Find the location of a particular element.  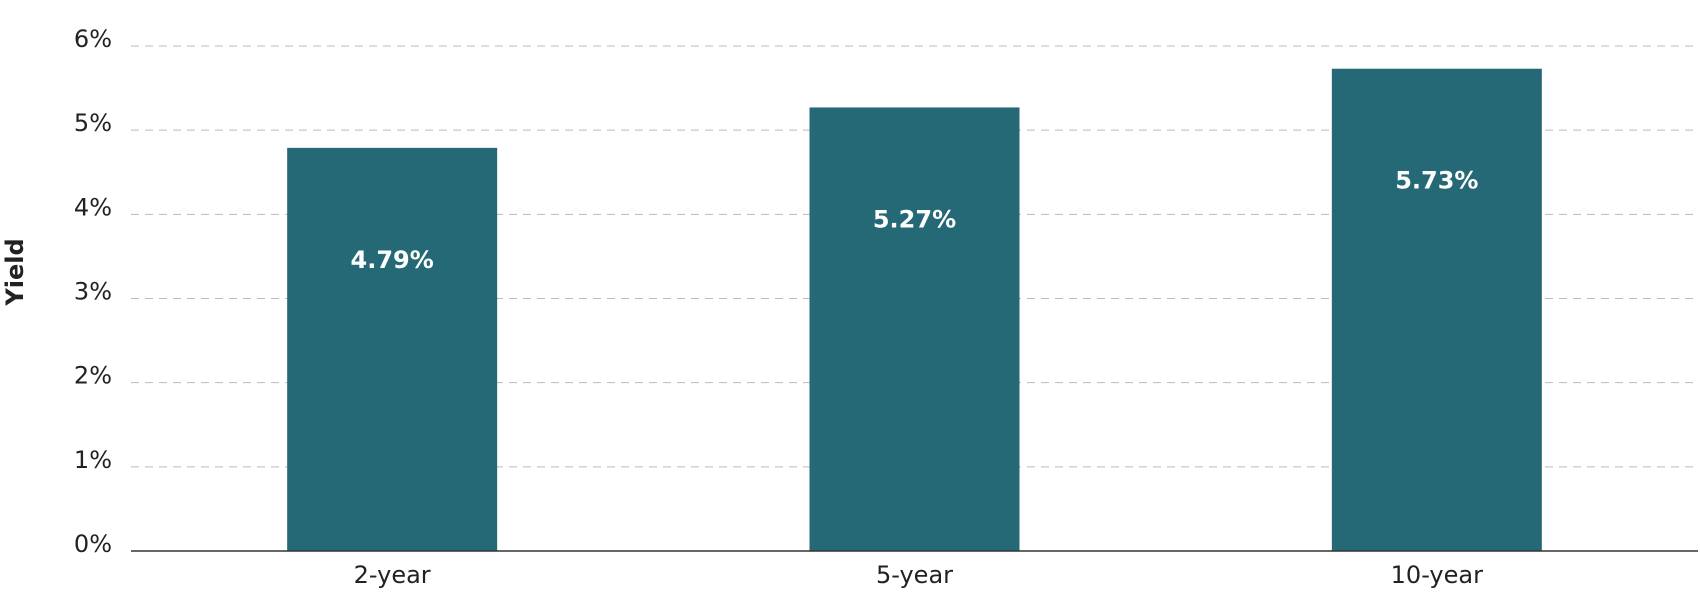

x-tick-label: 10-year is located at coordinates (1437, 575).